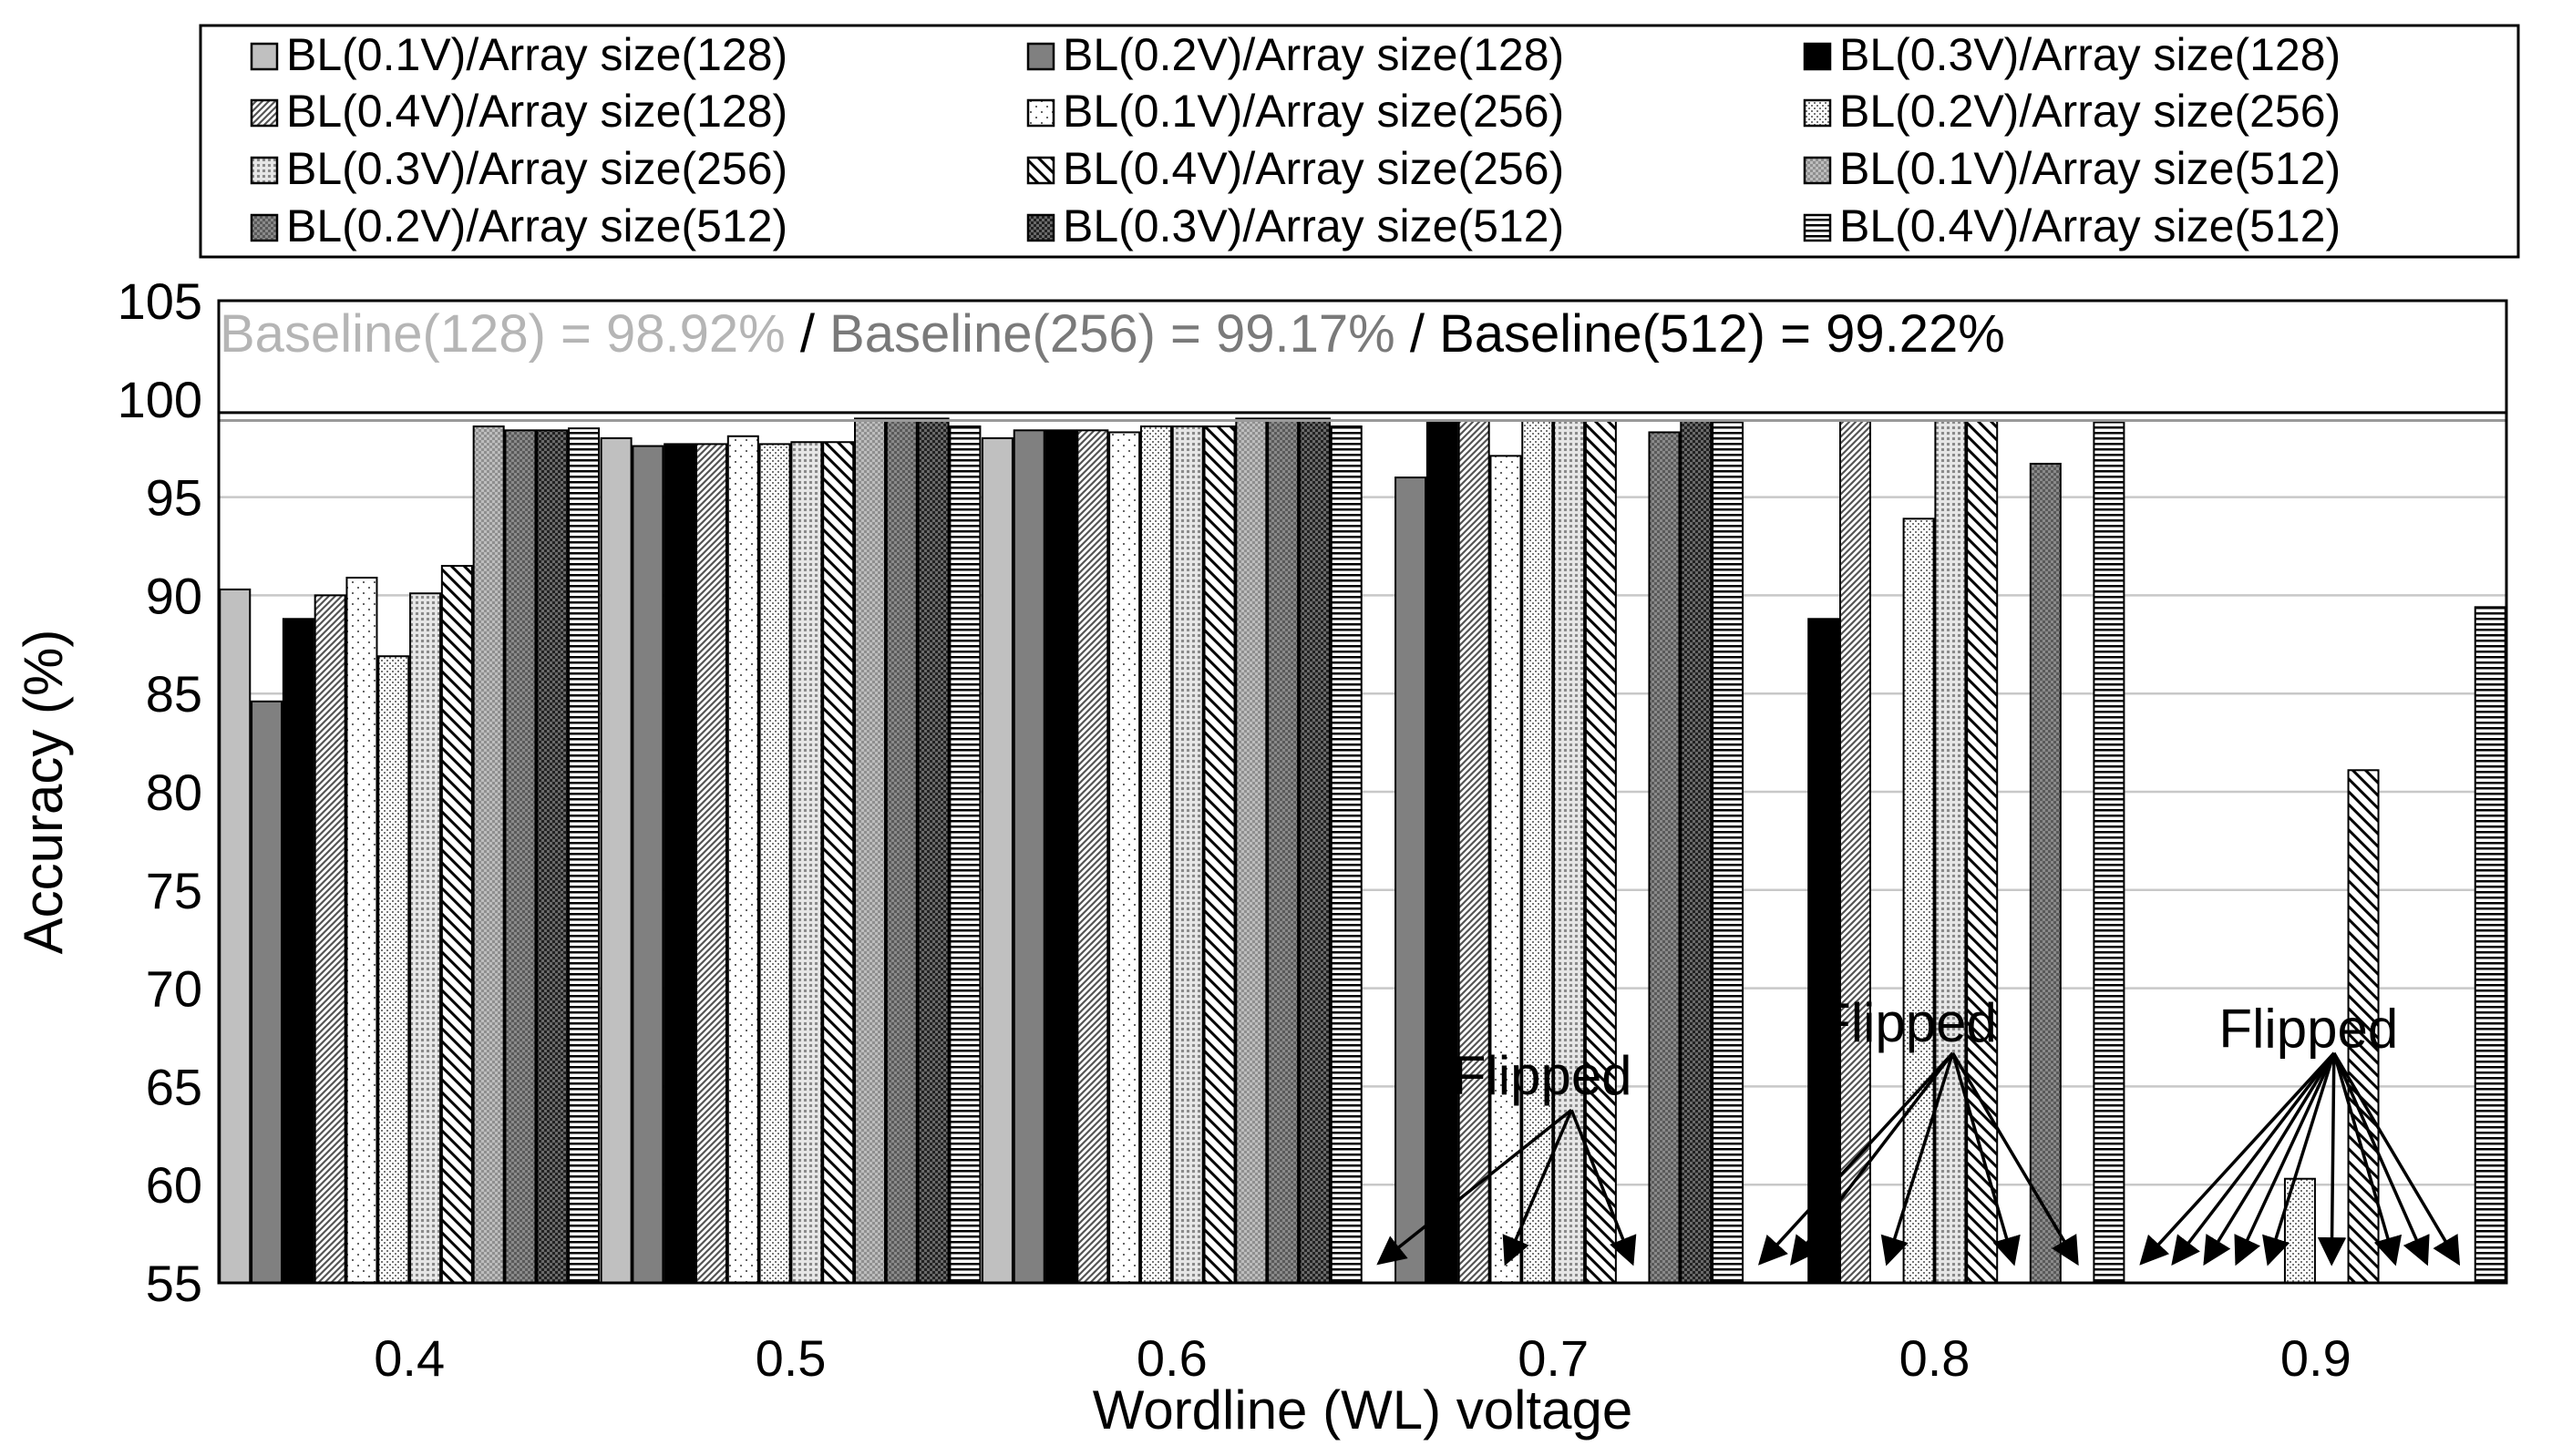 The width and height of the screenshot is (2552, 1456). I want to click on x-tick-label: 0.8, so click(1935, 1358).